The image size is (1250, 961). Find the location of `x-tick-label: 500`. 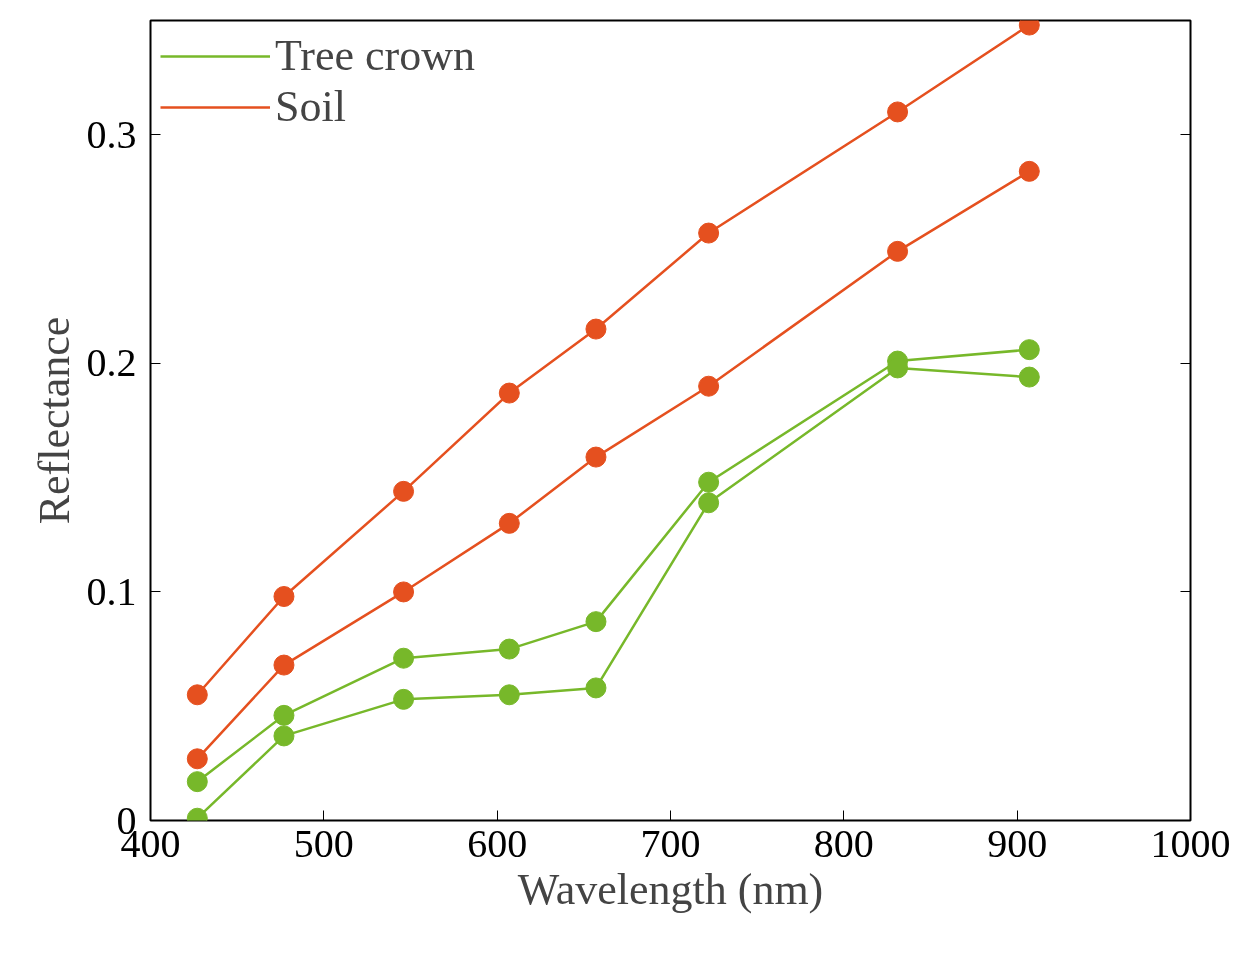

x-tick-label: 500 is located at coordinates (323, 843).